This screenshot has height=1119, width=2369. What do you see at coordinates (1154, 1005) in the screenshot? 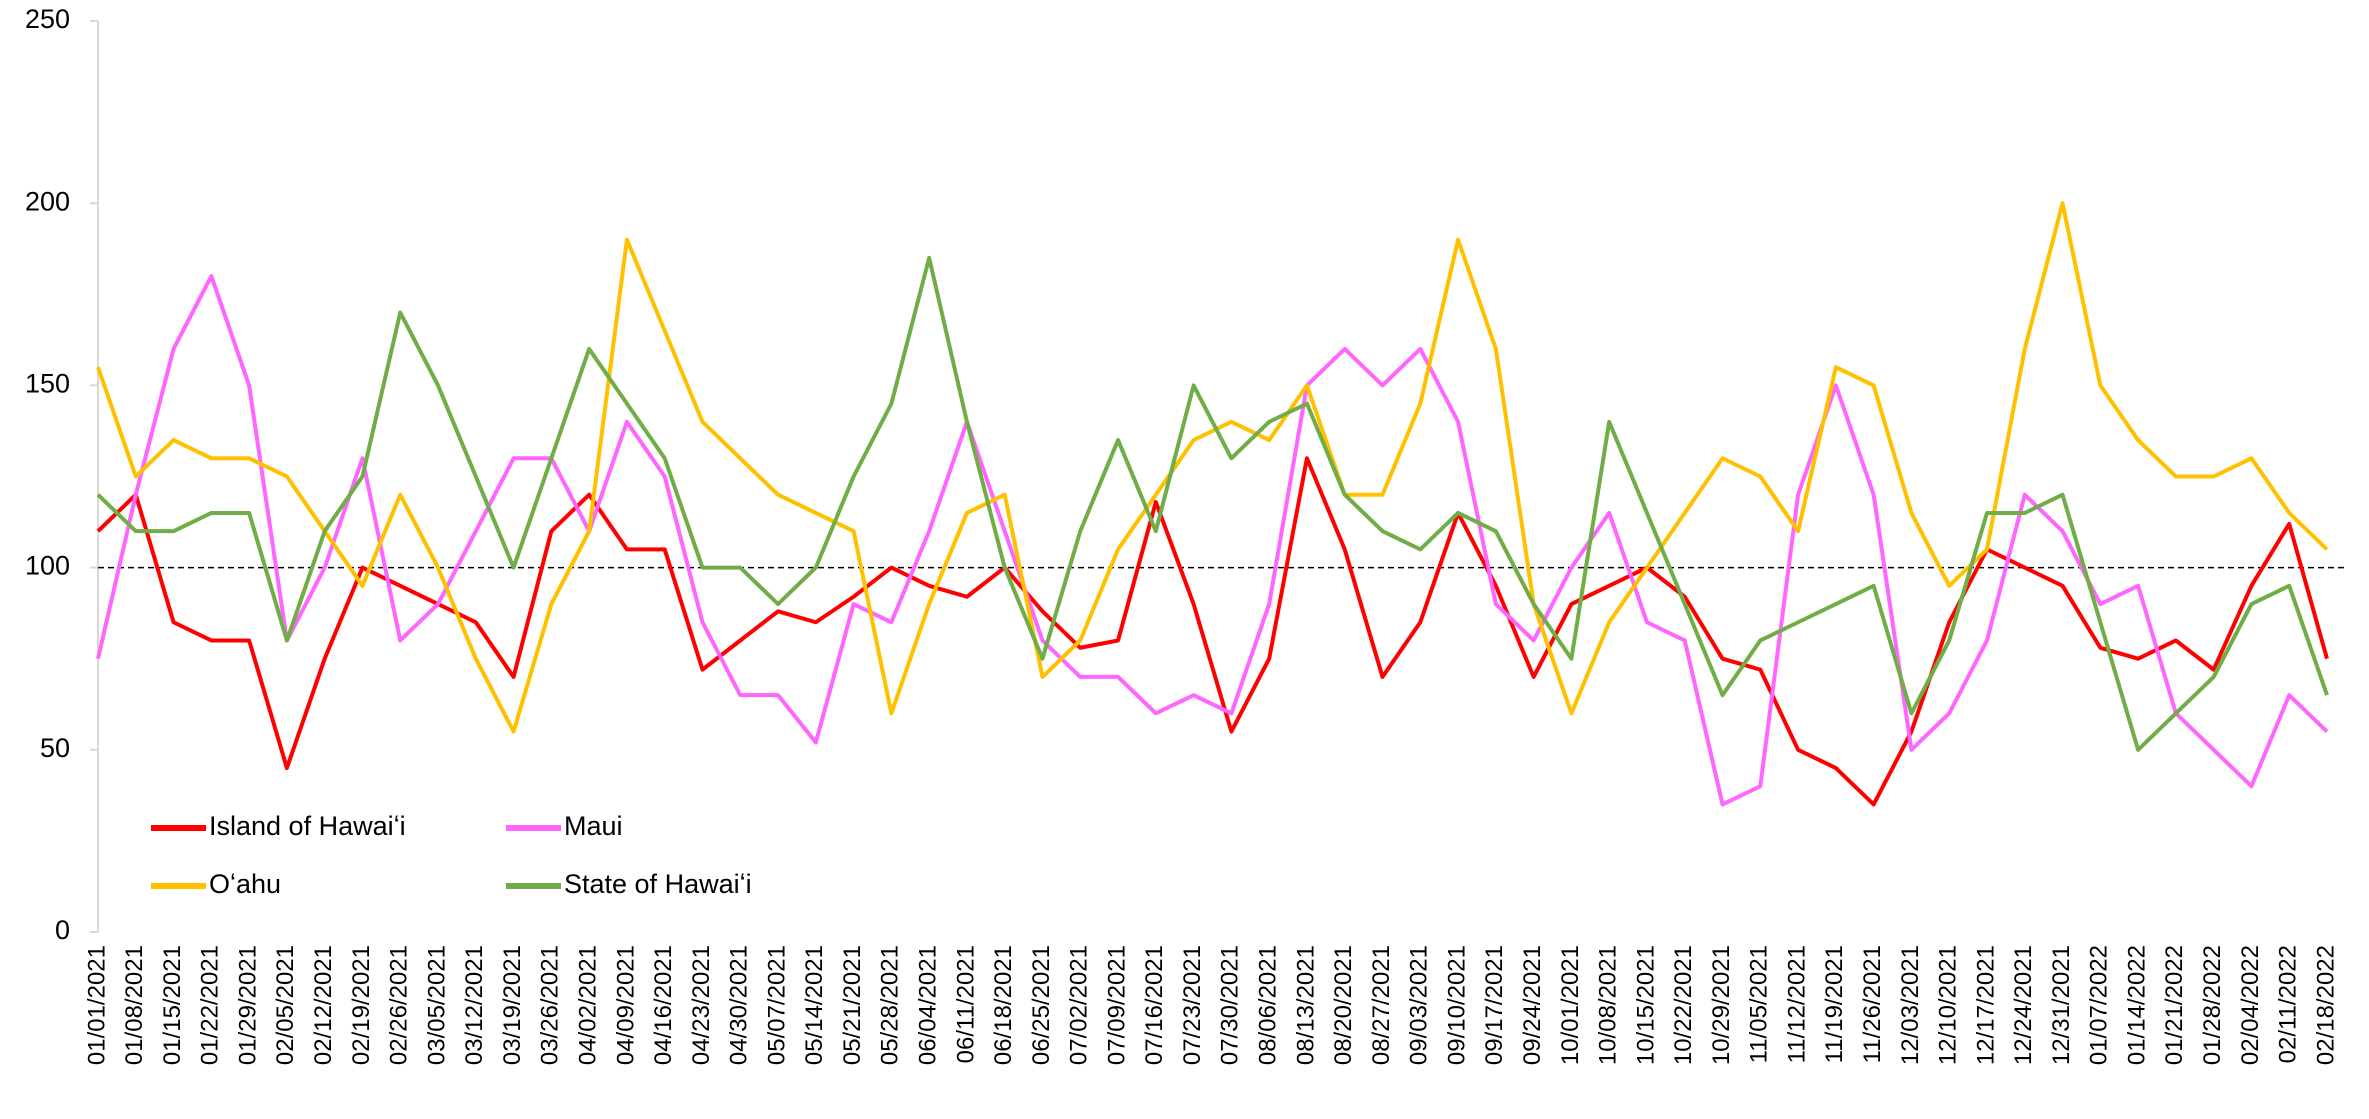
I see `x-tick-label: 07/16/2021` at bounding box center [1154, 1005].